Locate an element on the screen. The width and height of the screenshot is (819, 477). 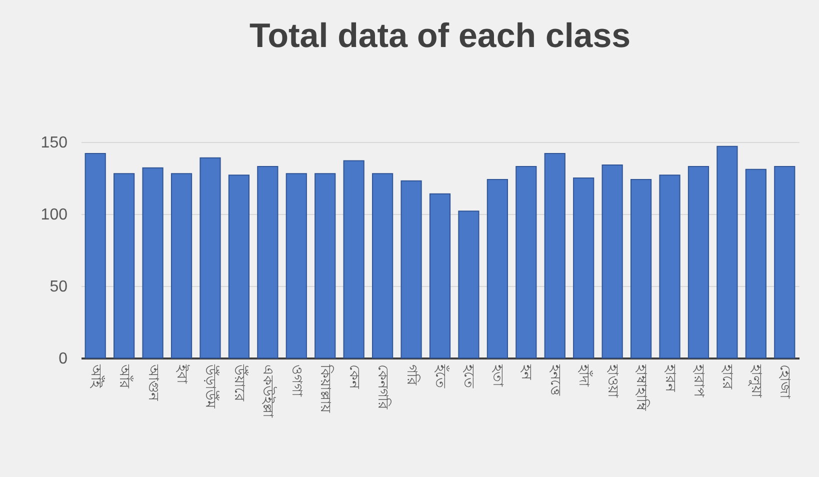
x-tick-label: হারাপ is located at coordinates (698, 381).